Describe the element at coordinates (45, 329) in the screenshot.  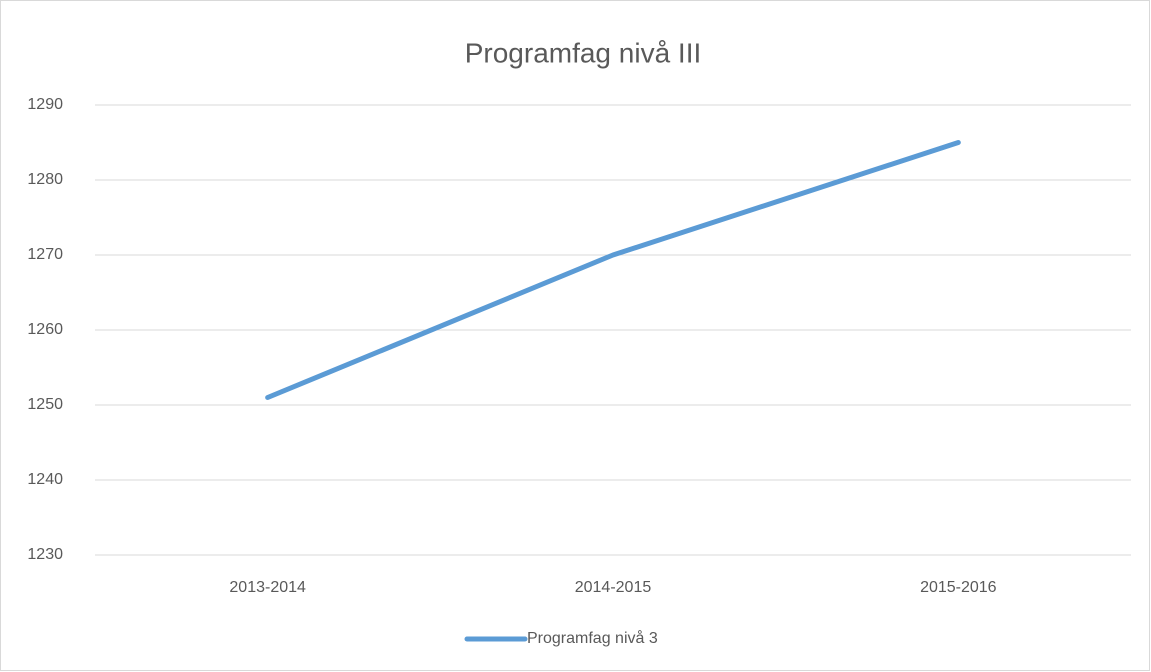
I see `y-tick-label: 1260` at that location.